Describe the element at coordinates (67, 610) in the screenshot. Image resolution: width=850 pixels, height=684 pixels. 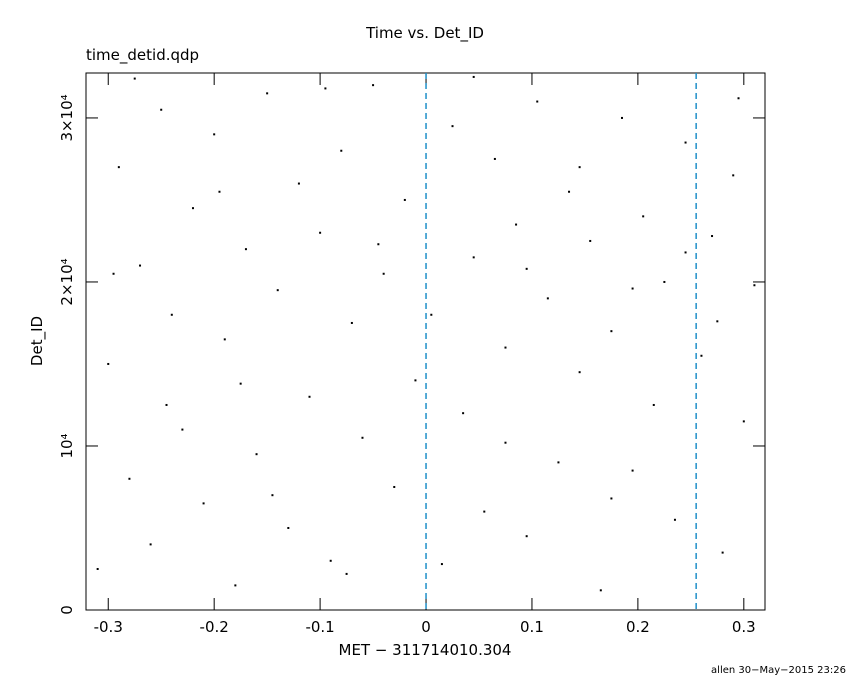
I see `y-tick-label: 0` at that location.